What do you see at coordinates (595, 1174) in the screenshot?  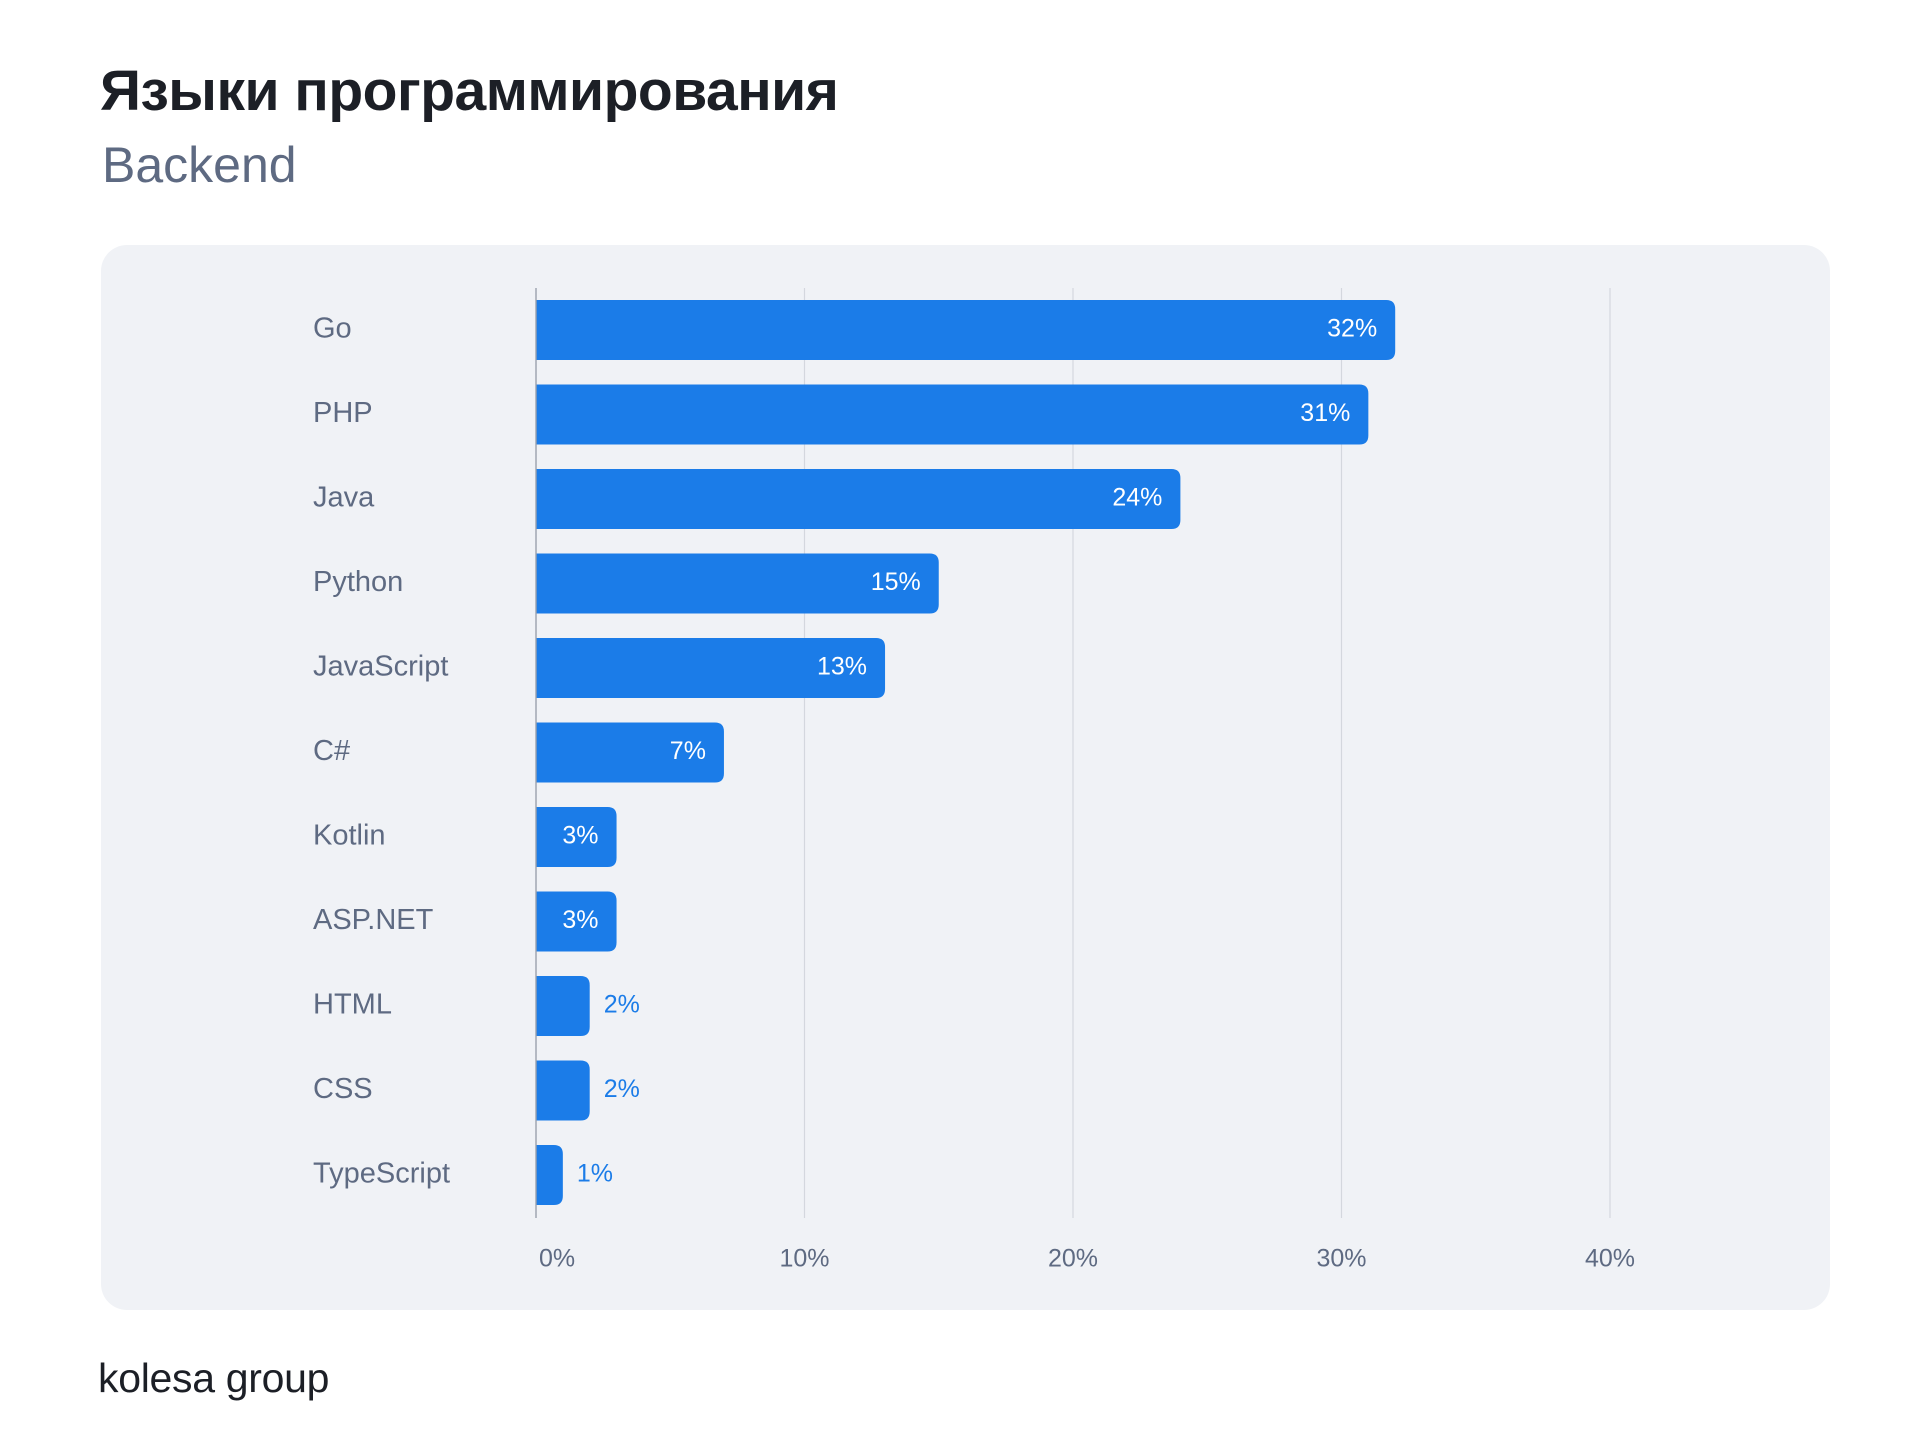 I see `value-label: 1%` at bounding box center [595, 1174].